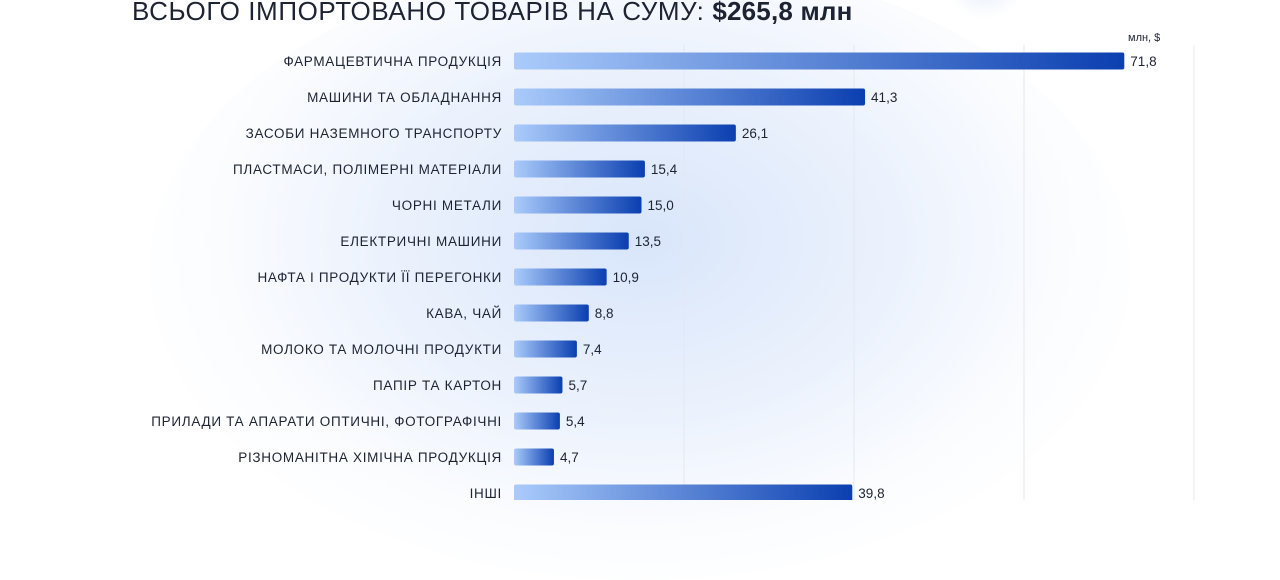  I want to click on bar-row: РІЗНОМАНІТНА ХІМІЧНА ПРОДУКЦІЯ 4,7, so click(408, 457).